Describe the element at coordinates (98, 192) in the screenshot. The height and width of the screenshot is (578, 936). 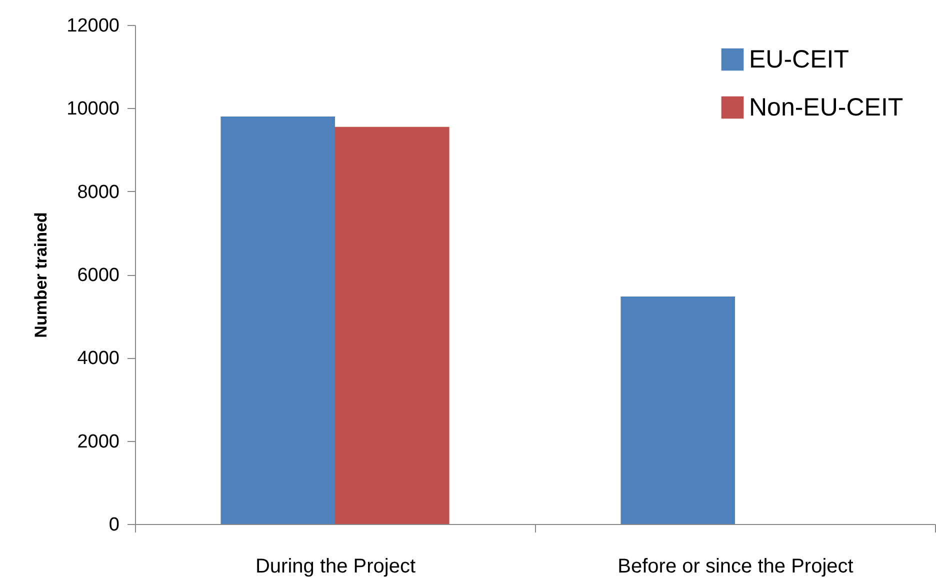
I see `y-tick-label: 8000` at that location.